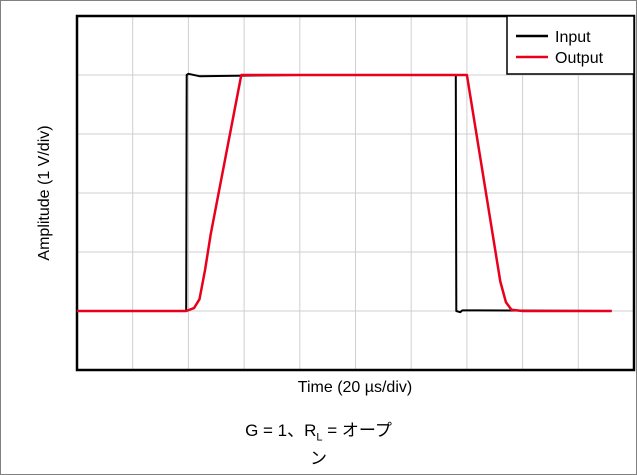  I want to click on x-axis-label: Time (20 µs/div), so click(355, 387).